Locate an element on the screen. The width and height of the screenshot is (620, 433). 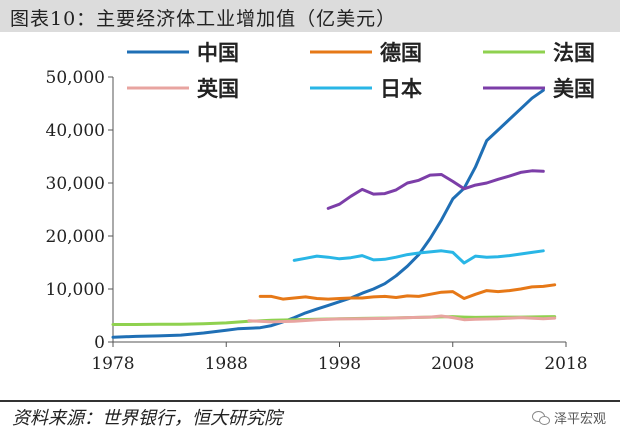
series-line-美国 is located at coordinates (435, 189).